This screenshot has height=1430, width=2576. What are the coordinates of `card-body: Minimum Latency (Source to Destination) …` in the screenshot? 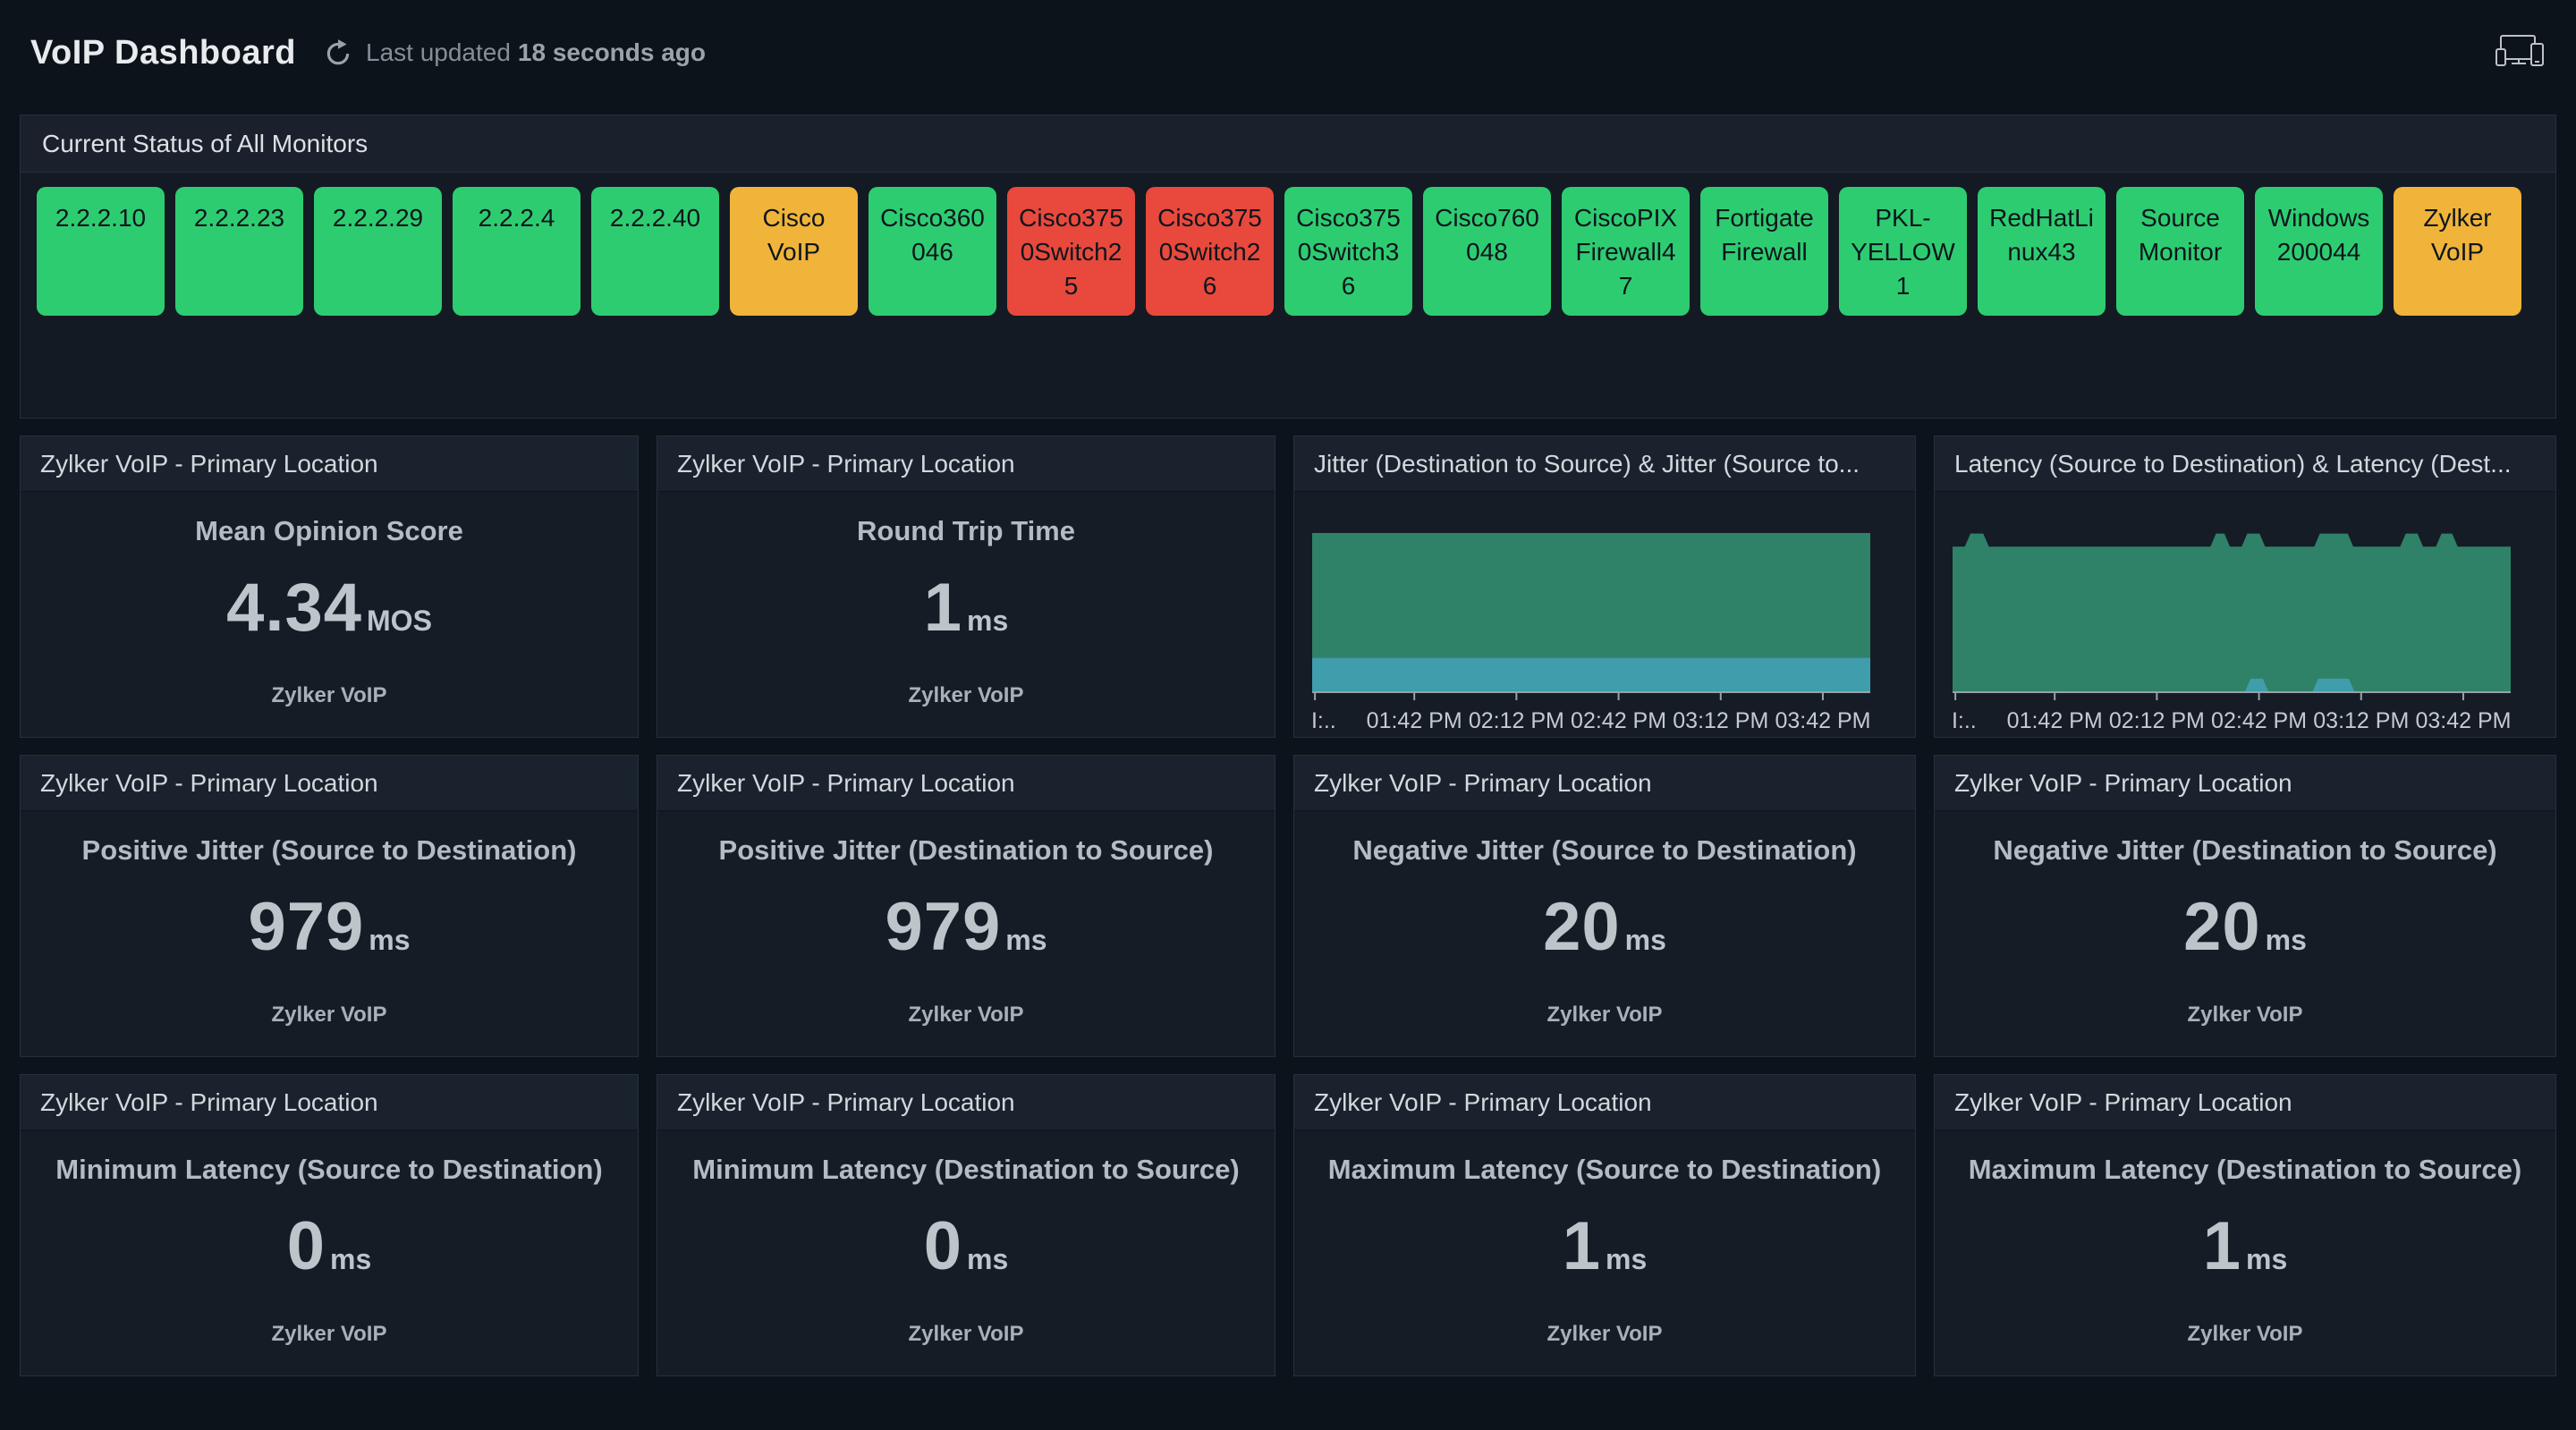 It's located at (329, 1252).